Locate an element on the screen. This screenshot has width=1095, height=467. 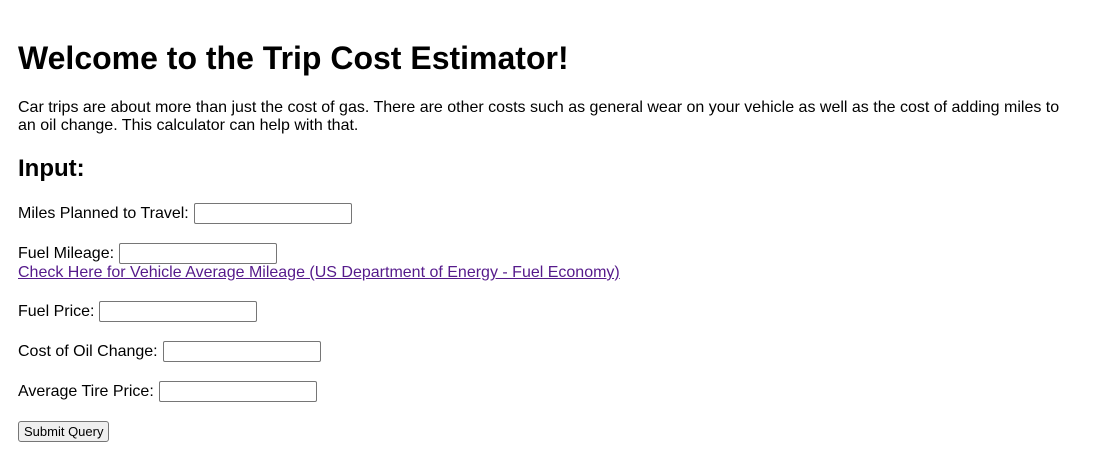
oil-change-label: Cost of Oil Change: is located at coordinates (88, 351).